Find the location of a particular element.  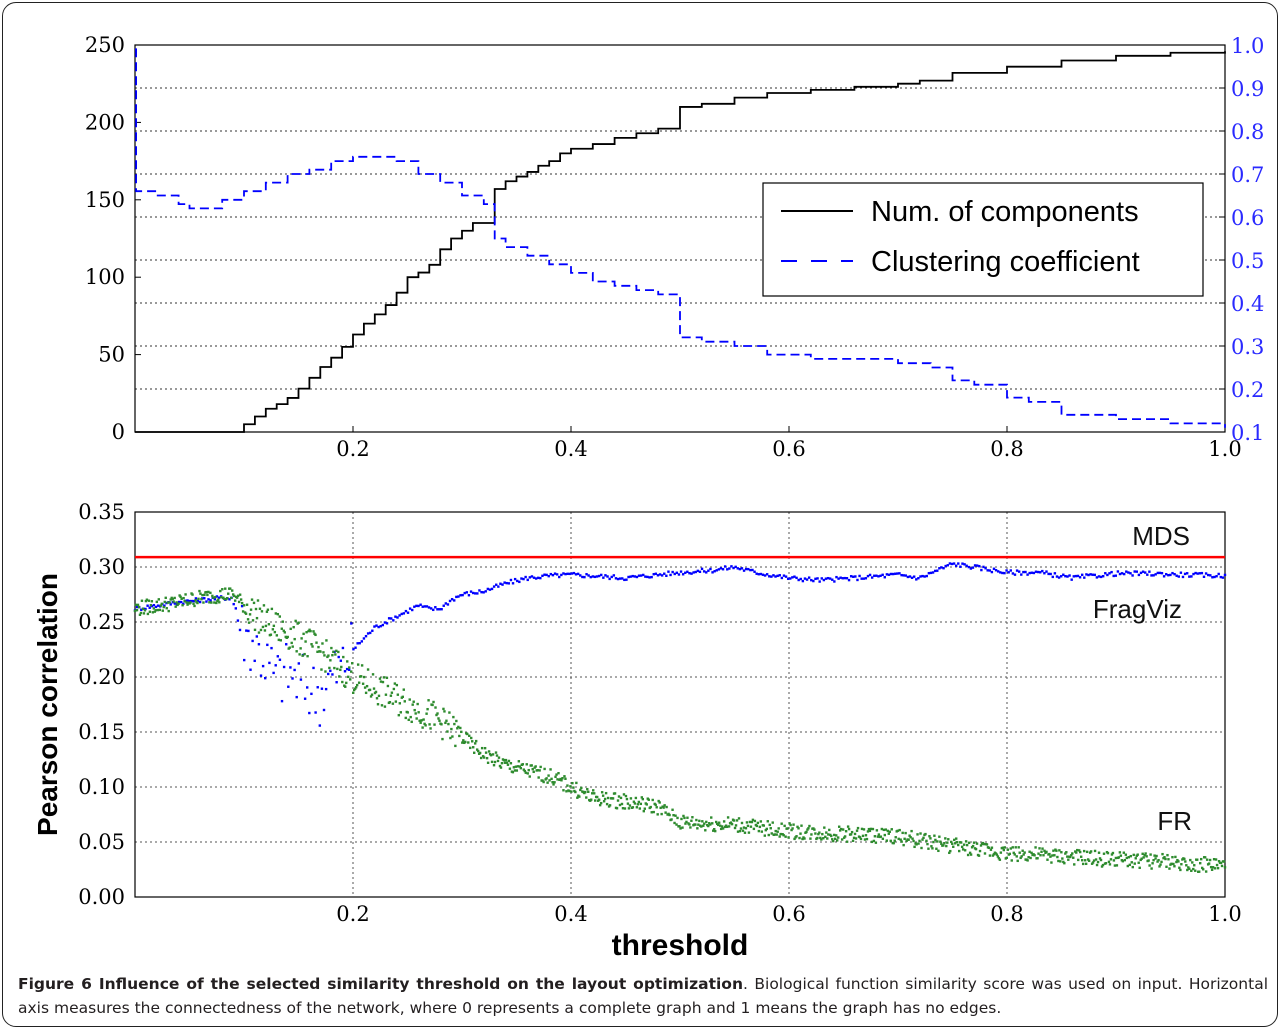

legend-label: Num. of components is located at coordinates (1005, 212).